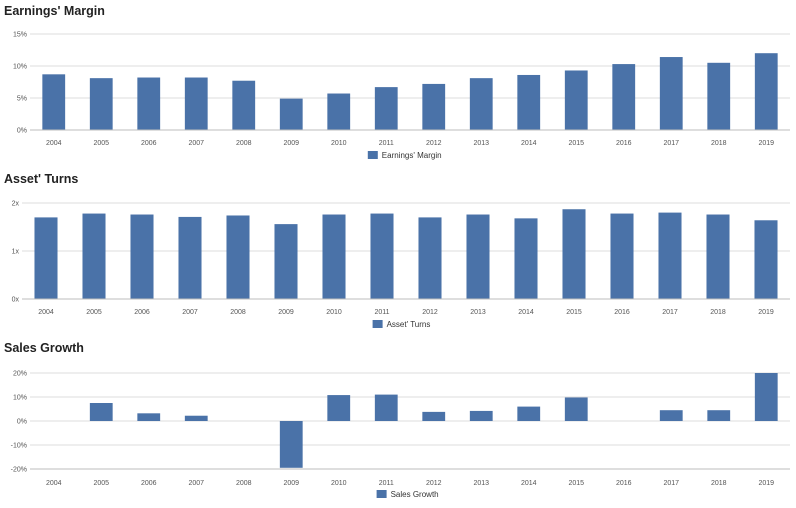 The image size is (796, 508). What do you see at coordinates (671, 143) in the screenshot?
I see `earnings-margin-xtick-label: 2017` at bounding box center [671, 143].